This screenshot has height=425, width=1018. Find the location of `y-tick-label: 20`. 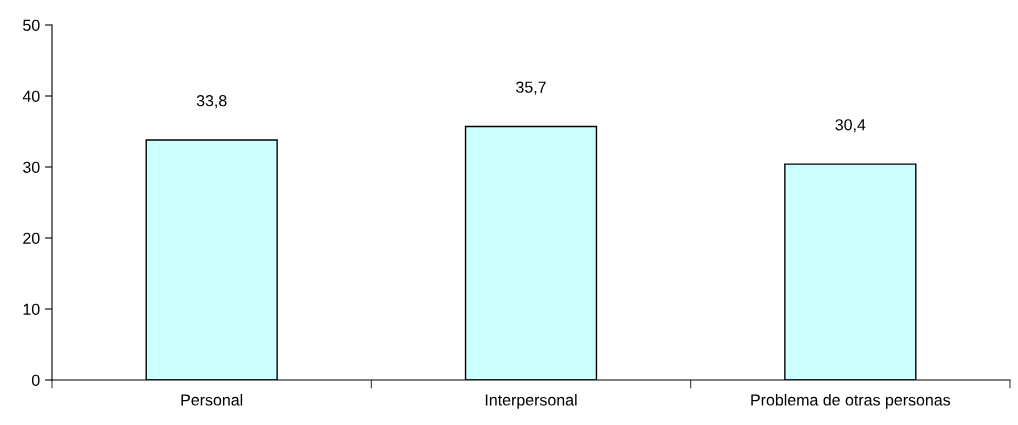

y-tick-label: 20 is located at coordinates (31, 238).